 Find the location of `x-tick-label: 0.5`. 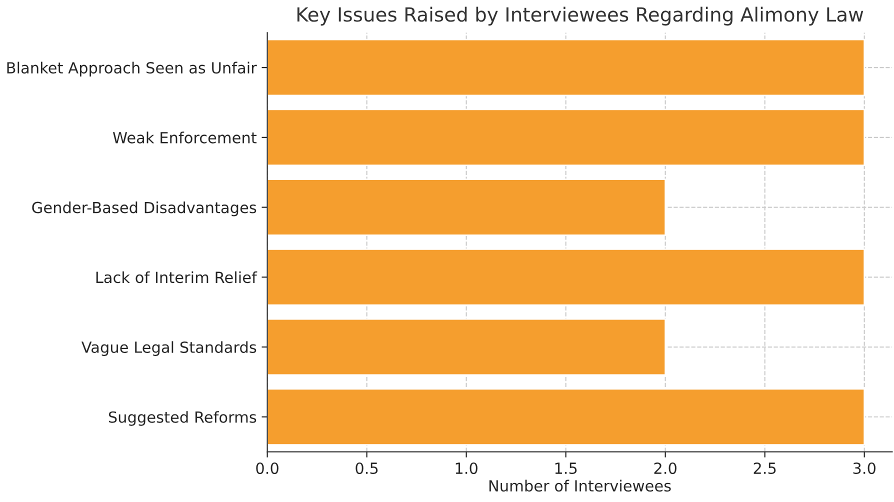

x-tick-label: 0.5 is located at coordinates (367, 468).